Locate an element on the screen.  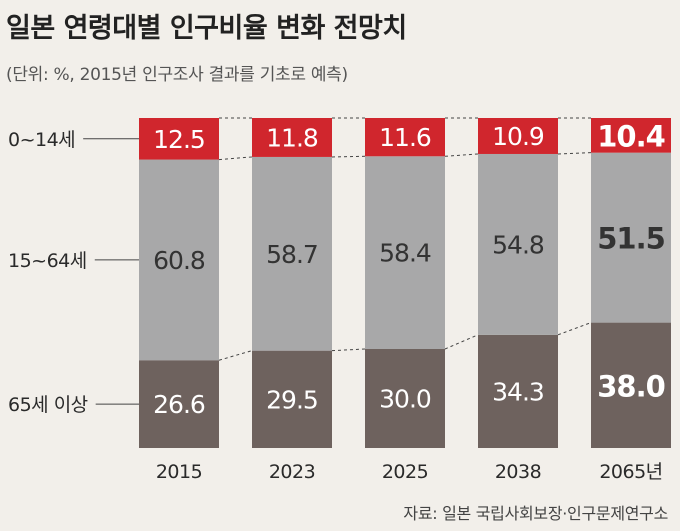
data-label: 54.8 is located at coordinates (518, 244).